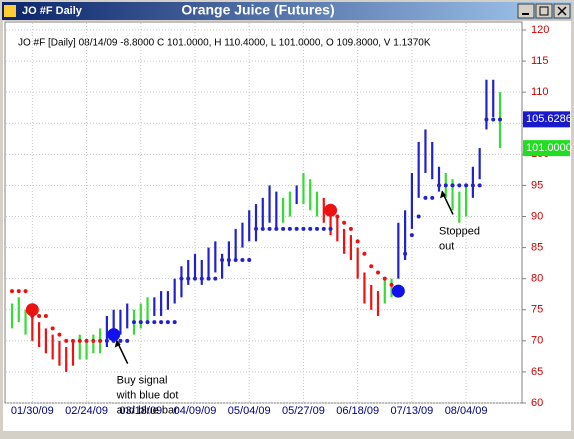 This screenshot has height=439, width=574. I want to click on chart-title: Orange Juice (Futures), so click(257, 10).